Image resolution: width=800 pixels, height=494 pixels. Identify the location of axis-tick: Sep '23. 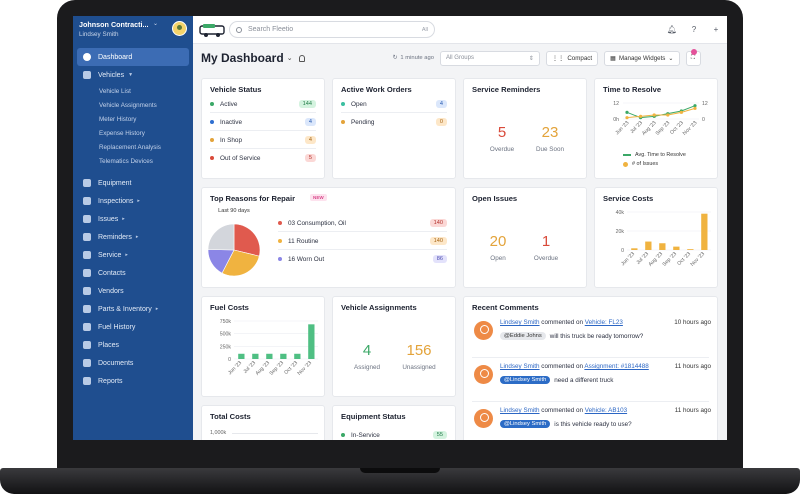
(277, 368).